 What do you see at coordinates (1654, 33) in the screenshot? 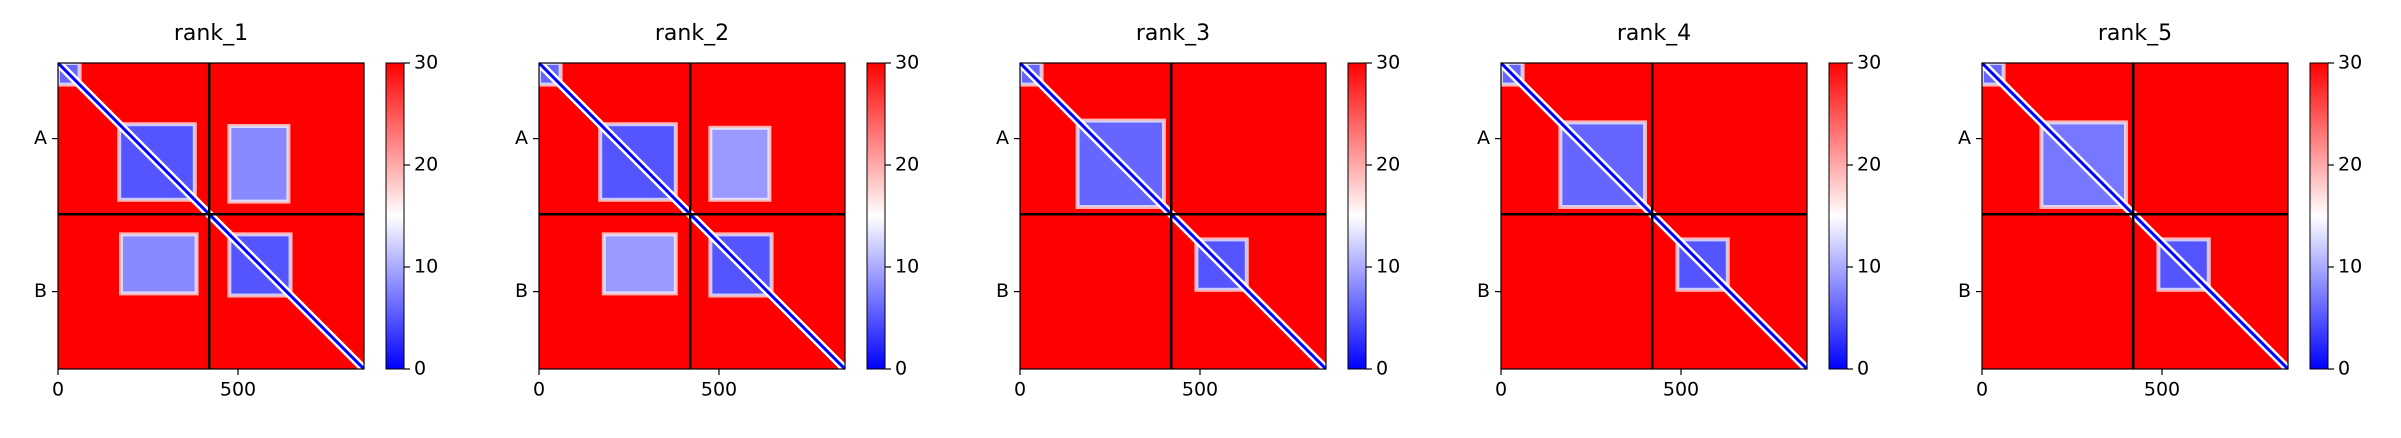
I see `panel-title: rank_4` at bounding box center [1654, 33].